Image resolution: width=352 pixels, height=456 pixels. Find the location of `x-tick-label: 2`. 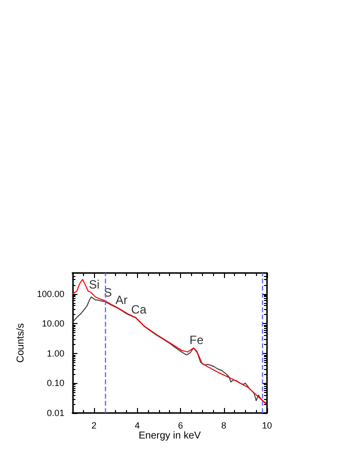

x-tick-label: 2 is located at coordinates (94, 425).